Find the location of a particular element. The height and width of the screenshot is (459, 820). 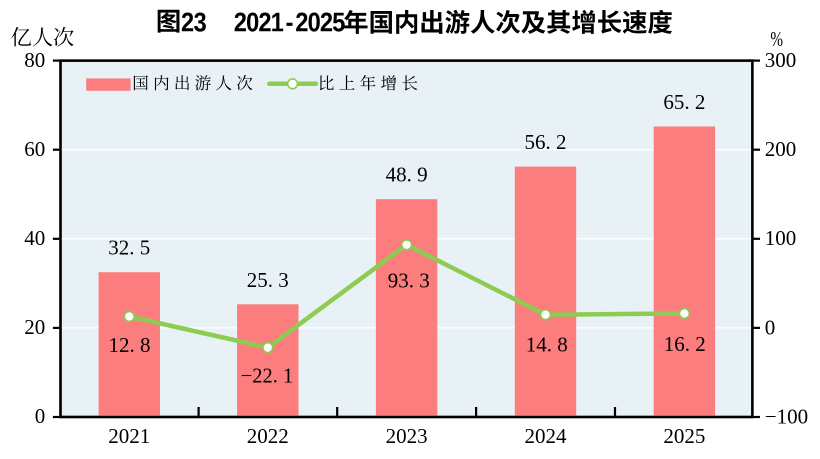

svg-text: −22. 1 is located at coordinates (267, 376).